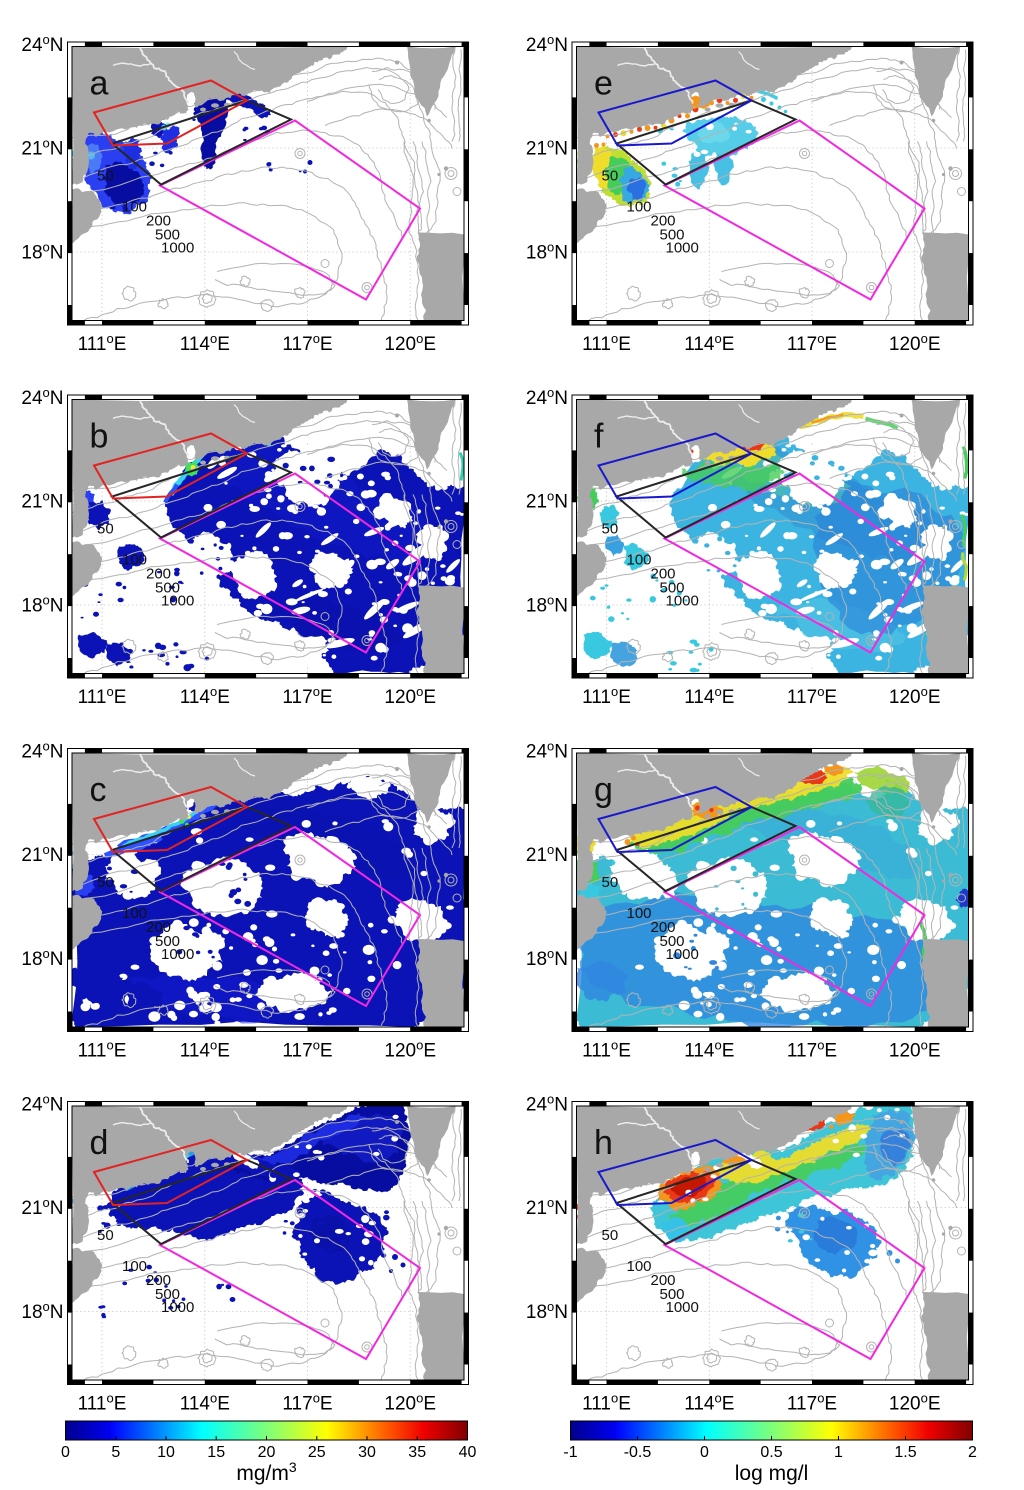 This screenshot has height=1490, width=1024. What do you see at coordinates (603, 84) in the screenshot?
I see `svg-text: e` at bounding box center [603, 84].